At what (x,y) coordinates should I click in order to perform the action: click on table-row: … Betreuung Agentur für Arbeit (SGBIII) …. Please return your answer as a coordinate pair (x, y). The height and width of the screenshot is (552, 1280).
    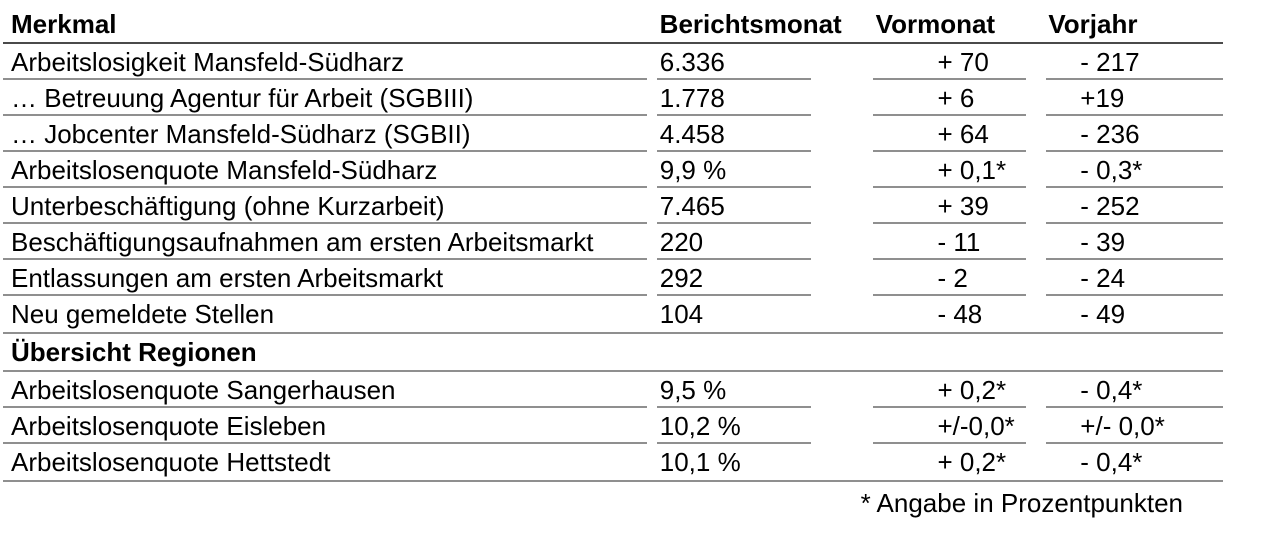
    Looking at the image, I should click on (613, 98).